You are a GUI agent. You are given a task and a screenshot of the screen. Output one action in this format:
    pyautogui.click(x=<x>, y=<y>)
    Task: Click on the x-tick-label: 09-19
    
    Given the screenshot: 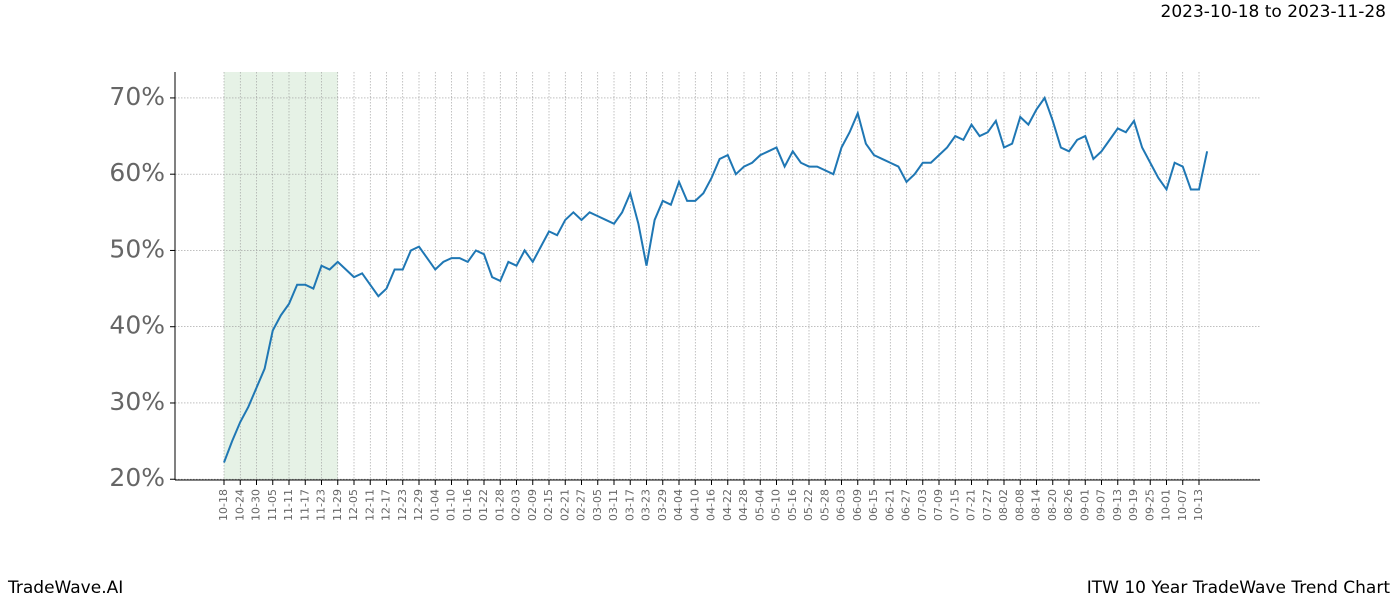 What is the action you would take?
    pyautogui.click(x=1133, y=505)
    